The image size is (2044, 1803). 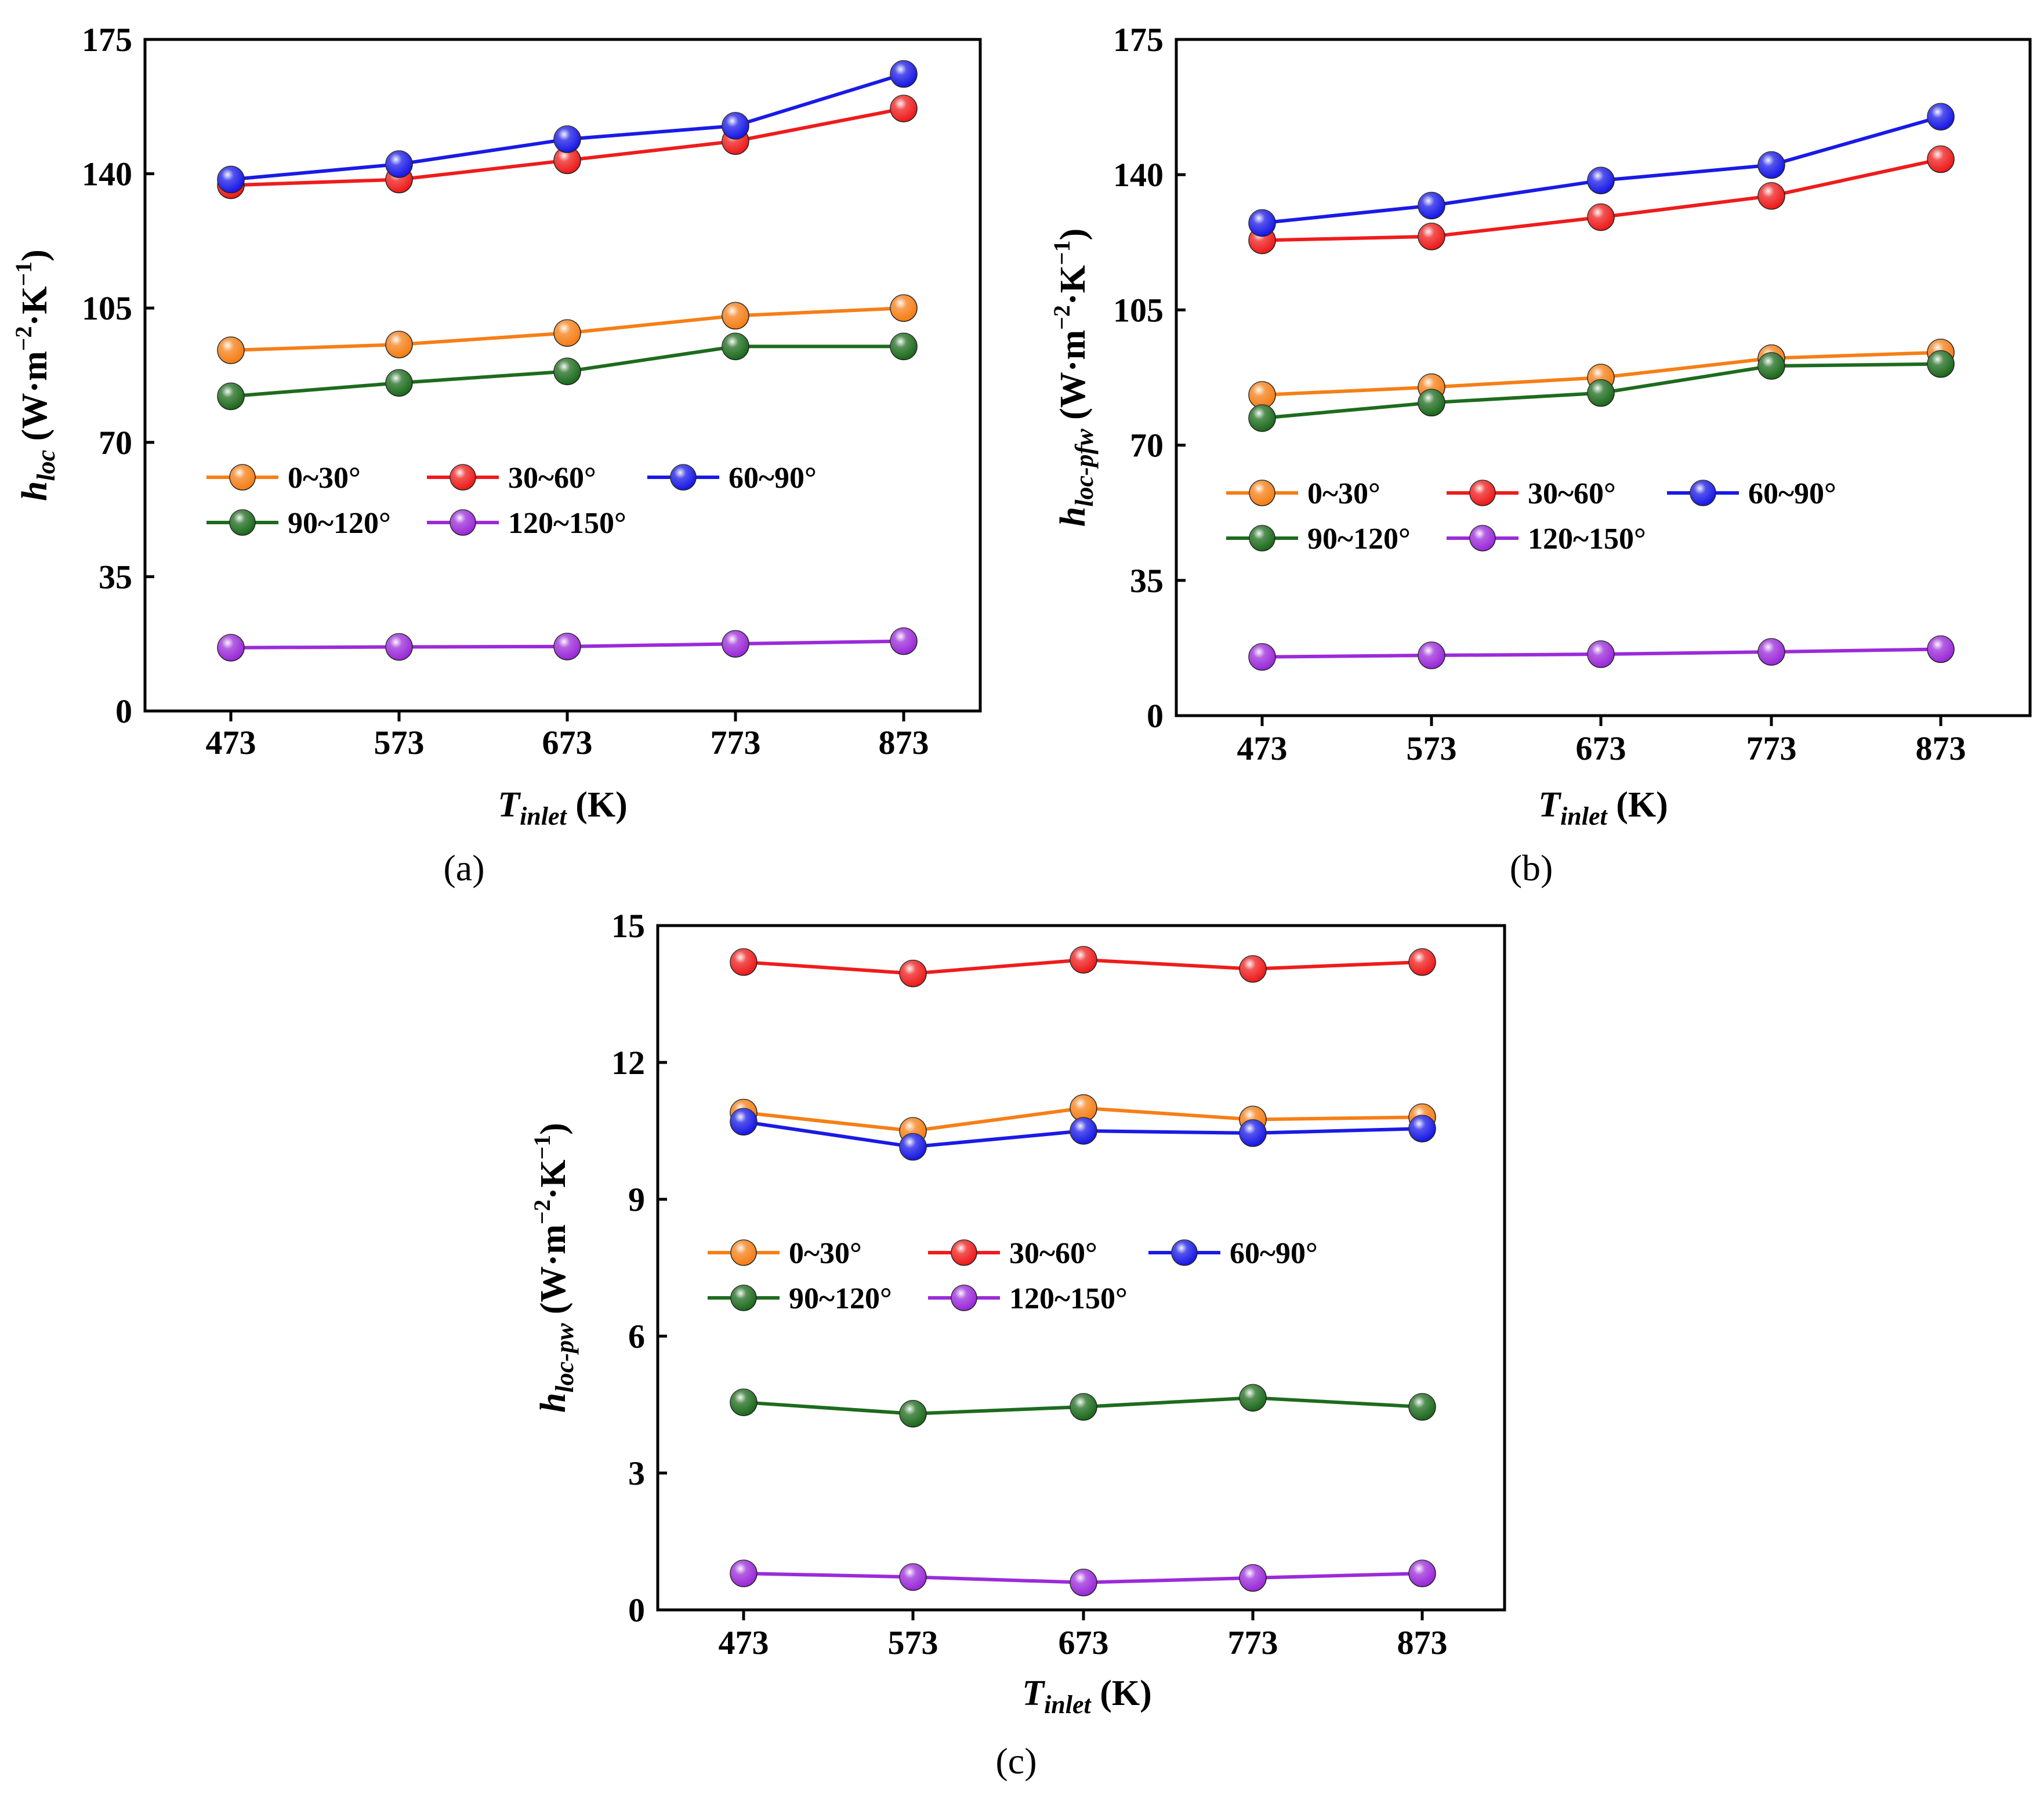 I want to click on y-tick-label: 12, so click(x=628, y=1063).